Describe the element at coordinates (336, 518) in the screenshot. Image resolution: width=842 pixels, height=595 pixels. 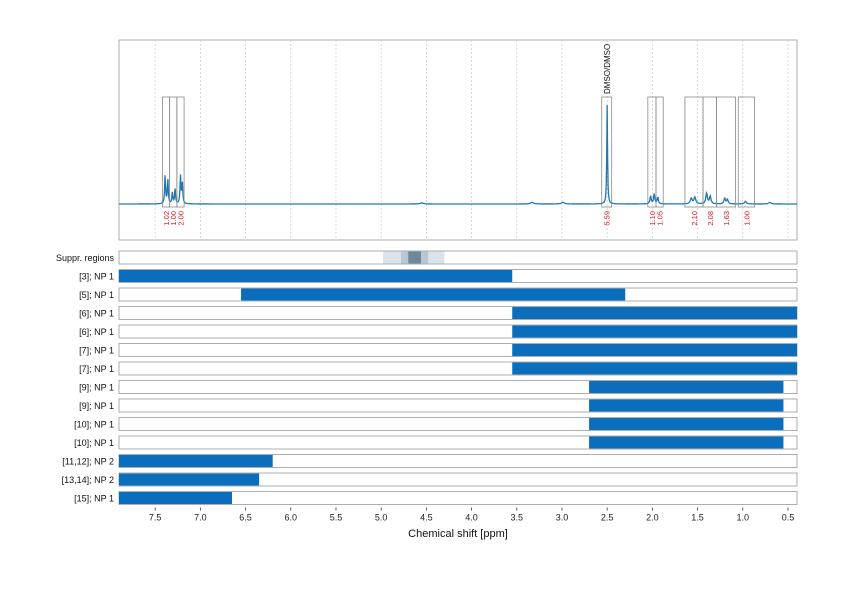
I see `x-tick-label: 5.5` at that location.